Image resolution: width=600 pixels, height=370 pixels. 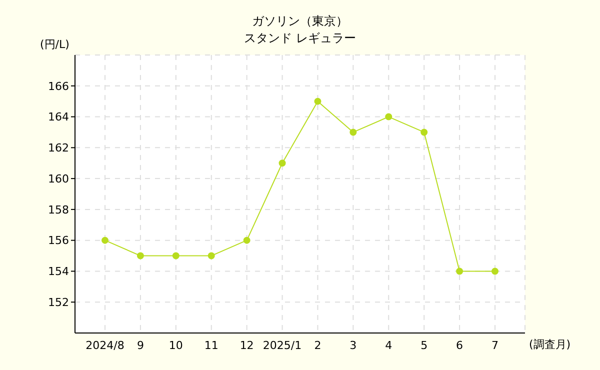 I want to click on x-tick-label: 9, so click(x=140, y=345).